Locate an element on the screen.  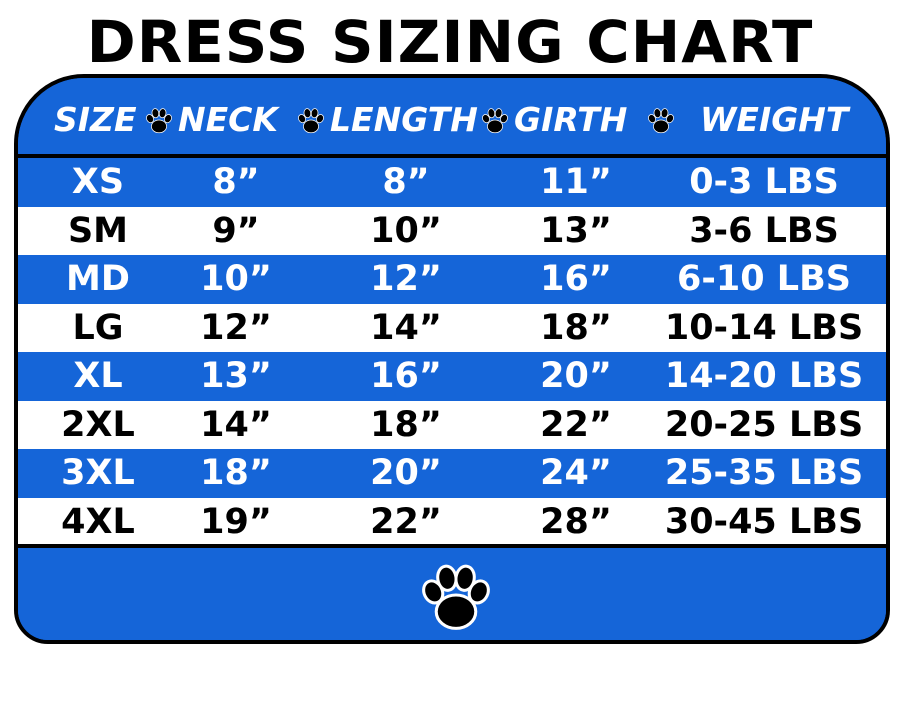
cell-girth: 16” is located at coordinates (576, 279).